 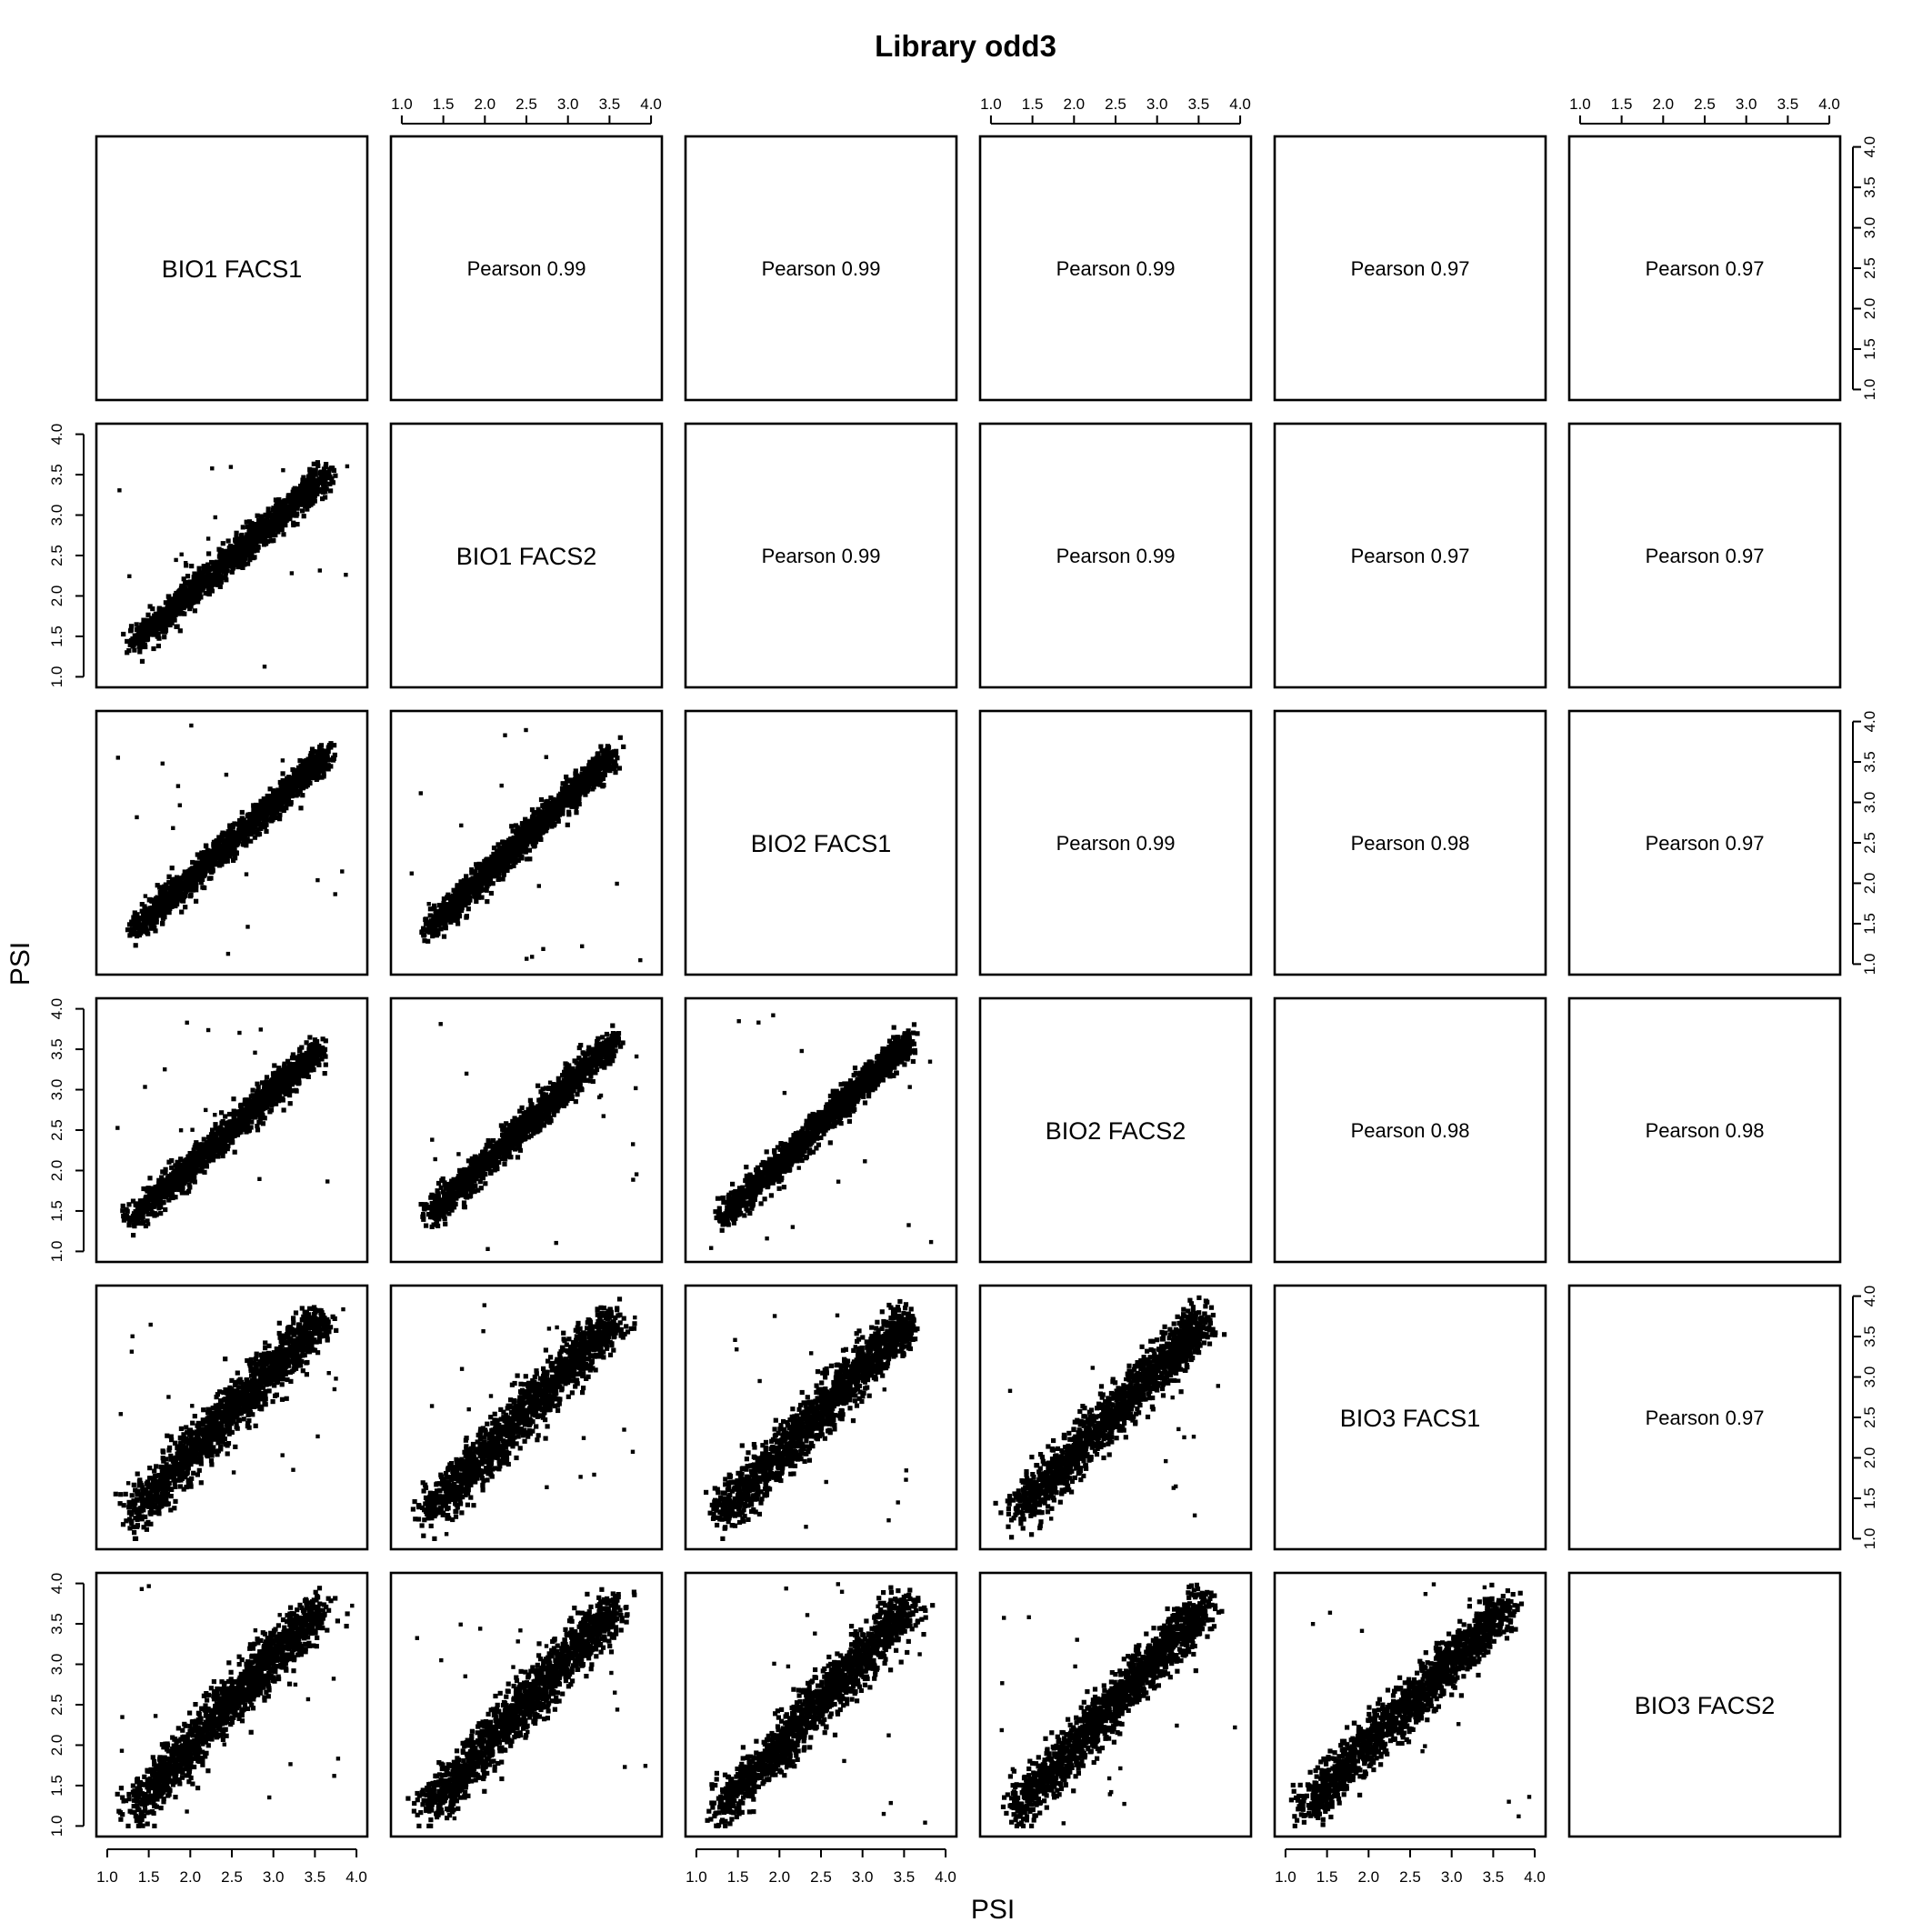 What do you see at coordinates (149, 1877) in the screenshot?
I see `x-tick-label: 1.5` at bounding box center [149, 1877].